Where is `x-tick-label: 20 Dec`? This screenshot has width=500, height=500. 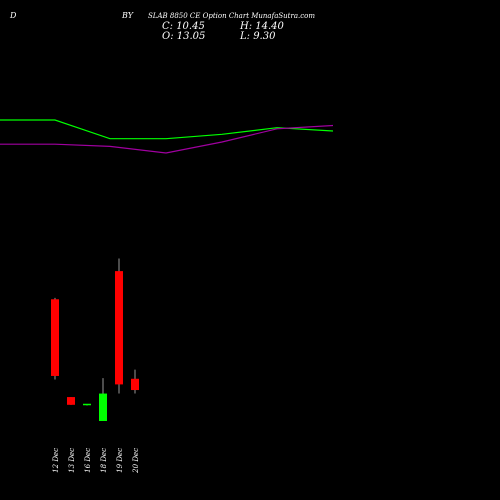 x-tick-label: 20 Dec is located at coordinates (136, 461).